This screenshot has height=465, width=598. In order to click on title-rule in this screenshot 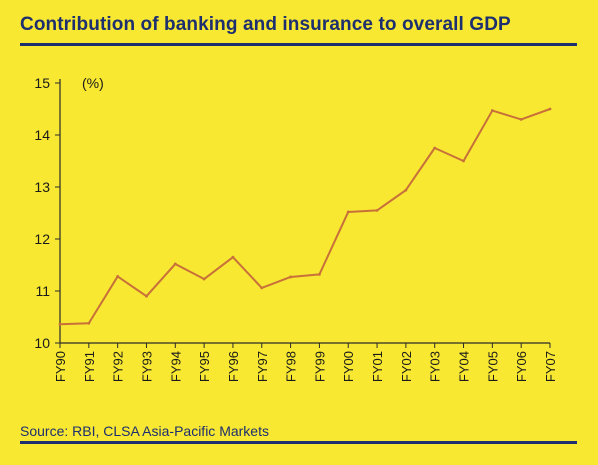, I will do `click(298, 44)`.